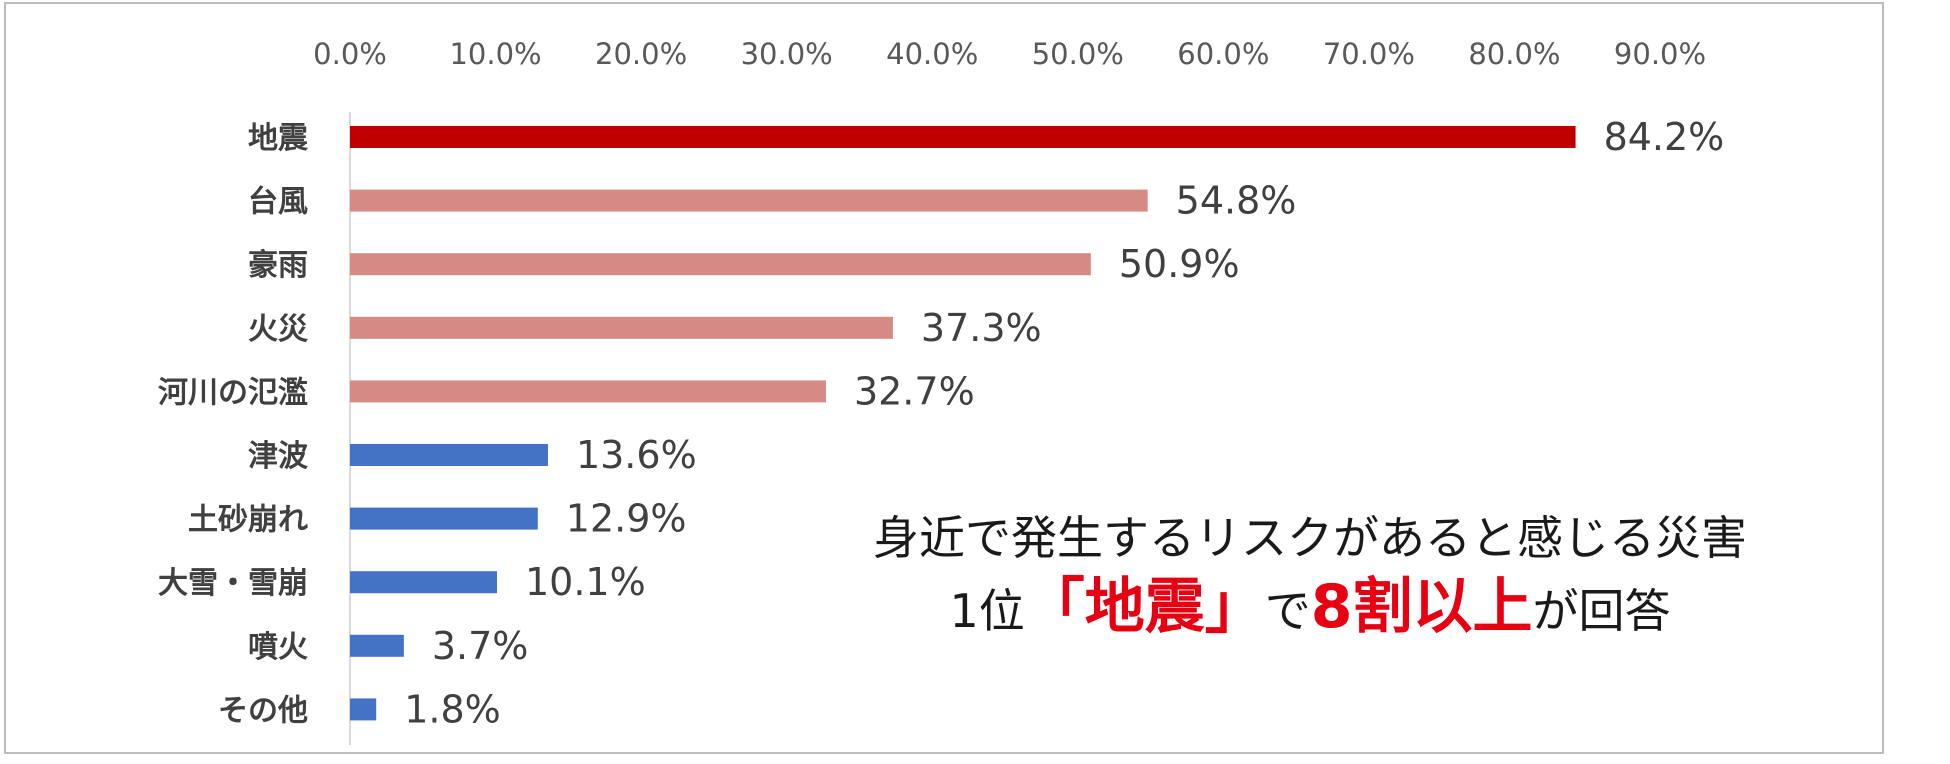  I want to click on category-label: 土砂崩れ, so click(248, 520).